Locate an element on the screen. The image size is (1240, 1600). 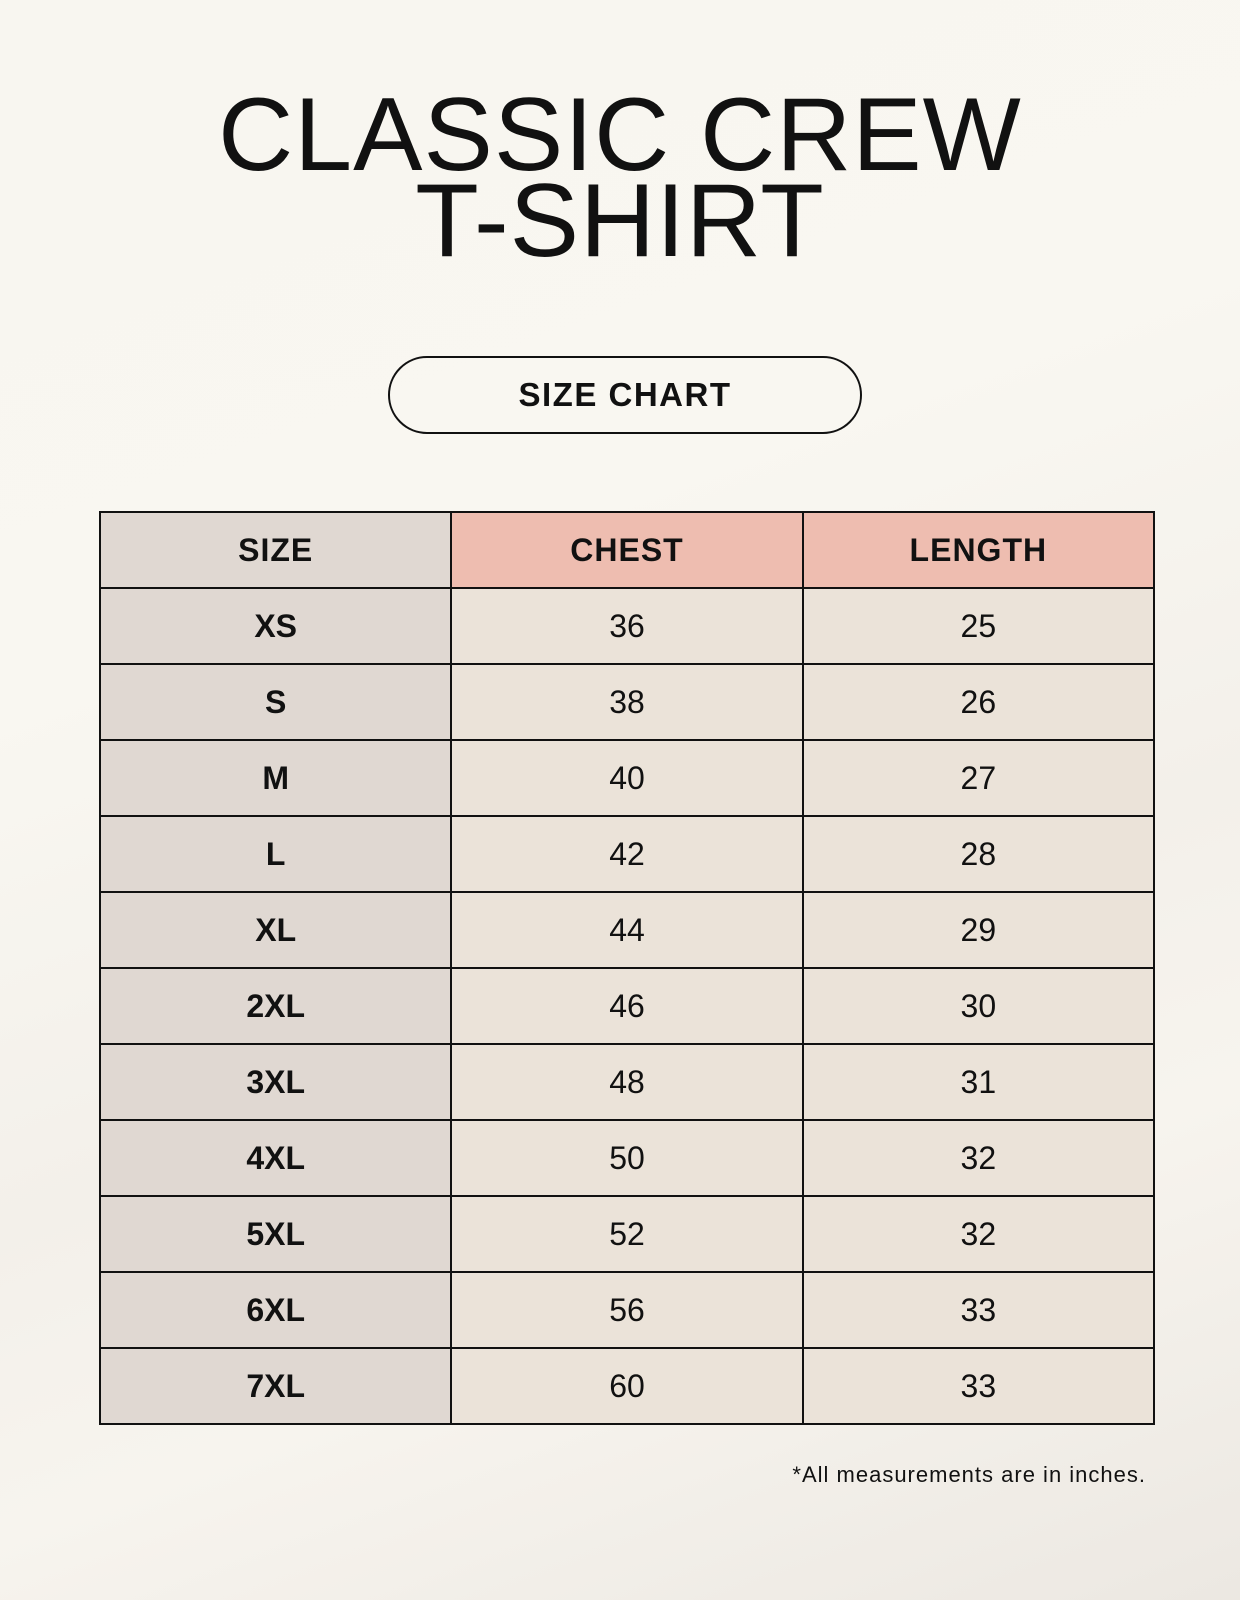
table-row: 4XL 50 32 is located at coordinates (627, 1158).